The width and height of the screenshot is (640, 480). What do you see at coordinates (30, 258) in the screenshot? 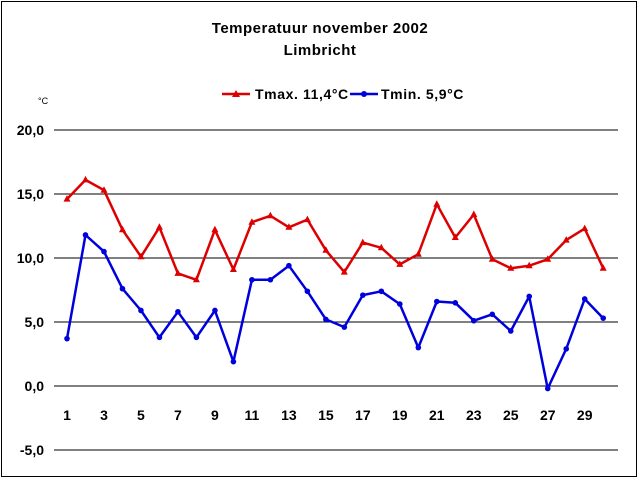
I see `y-tick-label: 10,0` at bounding box center [30, 258].